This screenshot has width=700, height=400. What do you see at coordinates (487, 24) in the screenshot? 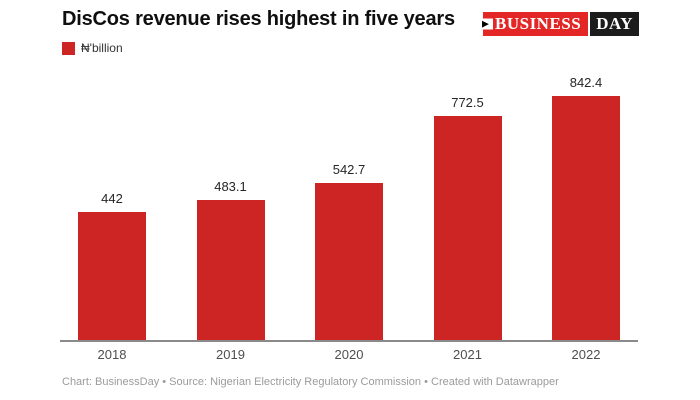
I see `logo-arrow-icon: ▶` at bounding box center [487, 24].